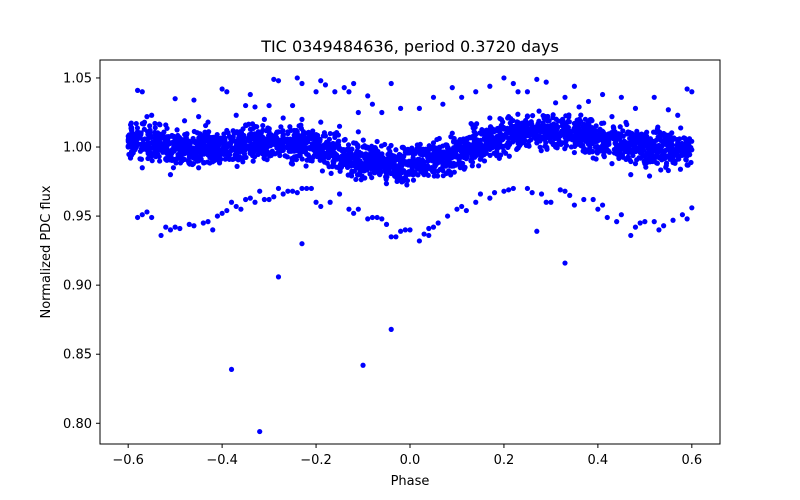  Describe the element at coordinates (77, 217) in the screenshot. I see `y-tick-label: 0.95` at that location.